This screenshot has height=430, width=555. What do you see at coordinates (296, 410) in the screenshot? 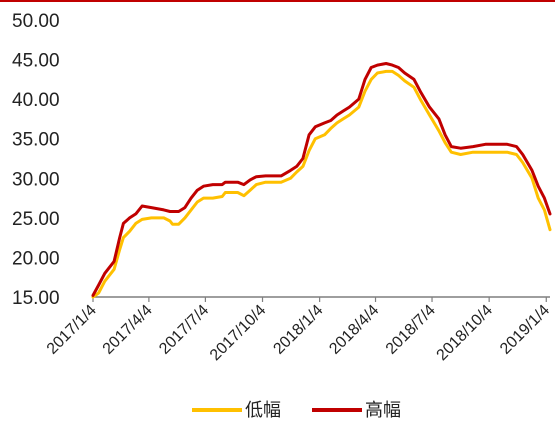
I see `legend: 低幅 高幅` at bounding box center [296, 410].